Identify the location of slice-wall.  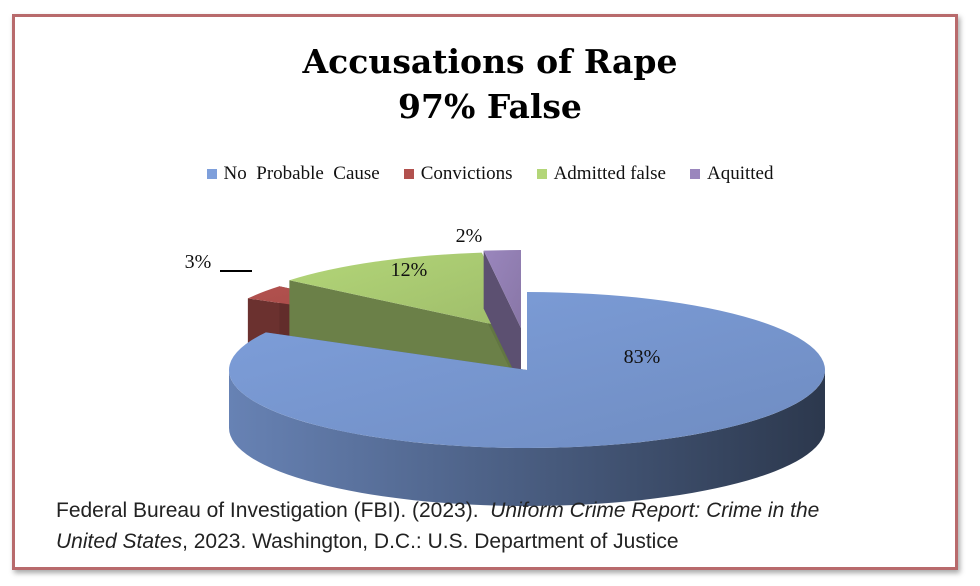
(527, 438).